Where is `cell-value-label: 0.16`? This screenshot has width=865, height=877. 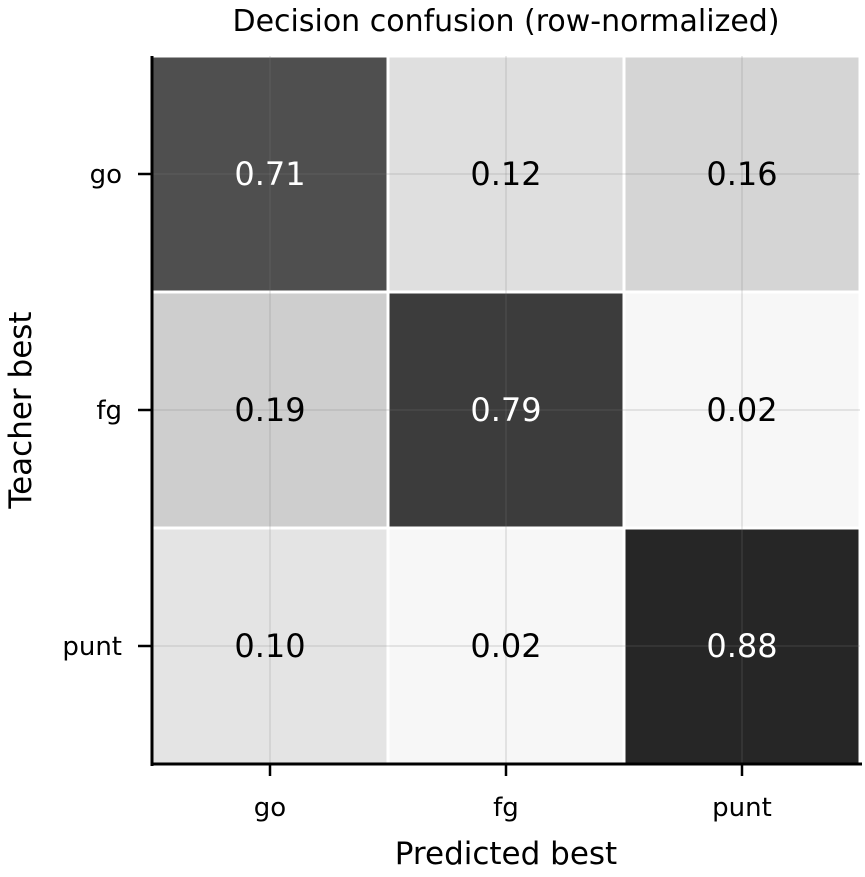 cell-value-label: 0.16 is located at coordinates (741, 174).